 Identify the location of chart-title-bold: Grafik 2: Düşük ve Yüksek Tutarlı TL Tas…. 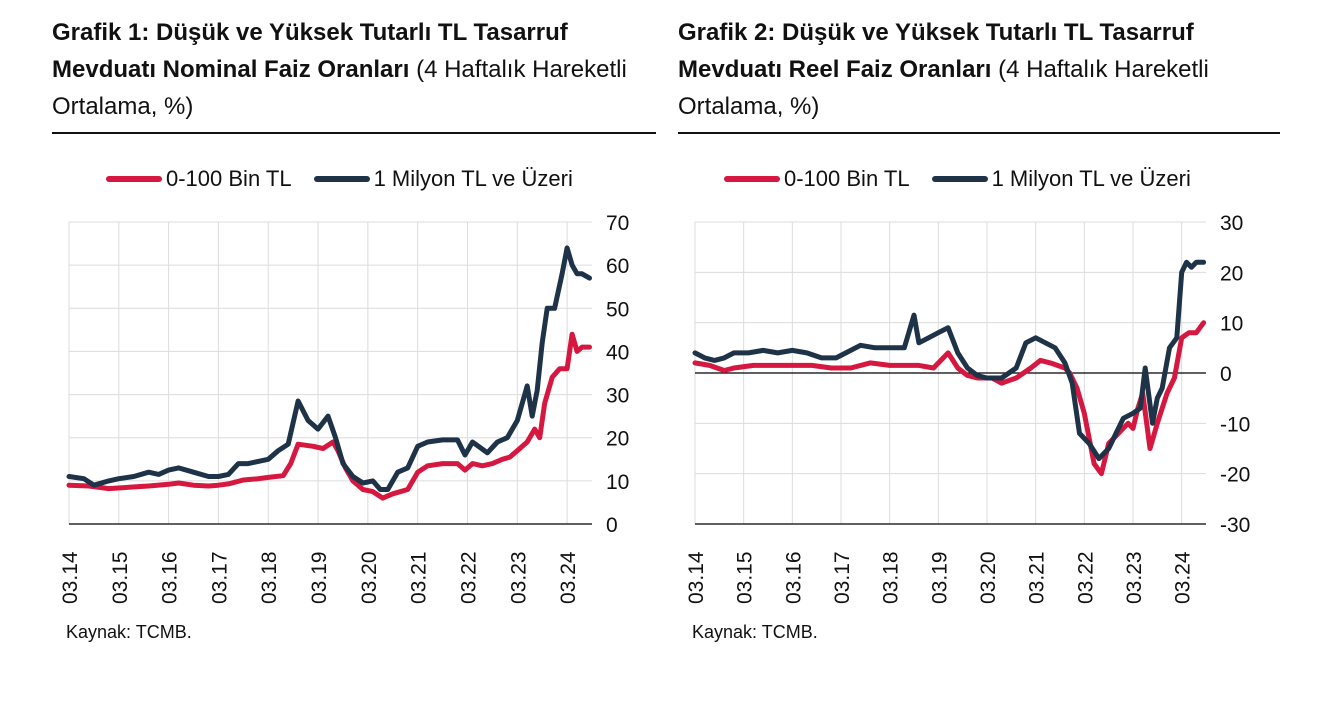
(936, 51).